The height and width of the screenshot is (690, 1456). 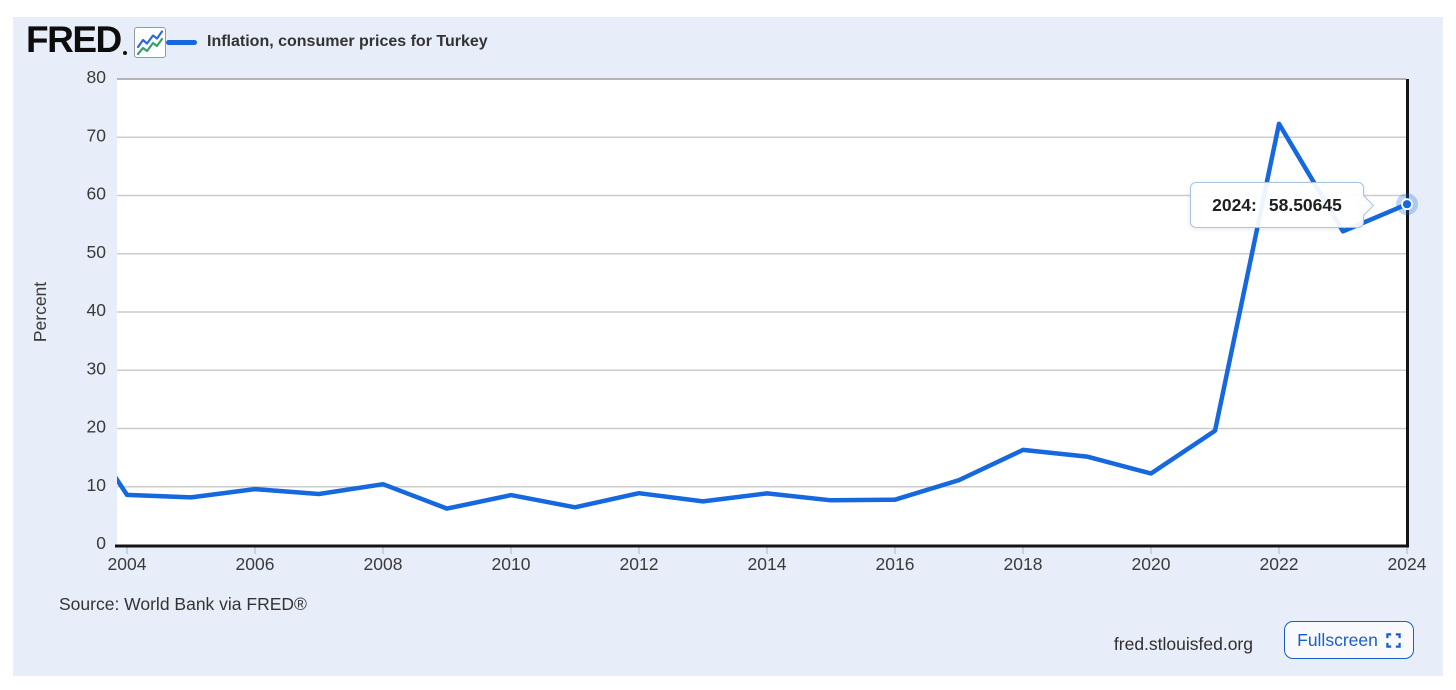 I want to click on fred-site-link: fred.stlouisfed.org, so click(x=1183, y=644).